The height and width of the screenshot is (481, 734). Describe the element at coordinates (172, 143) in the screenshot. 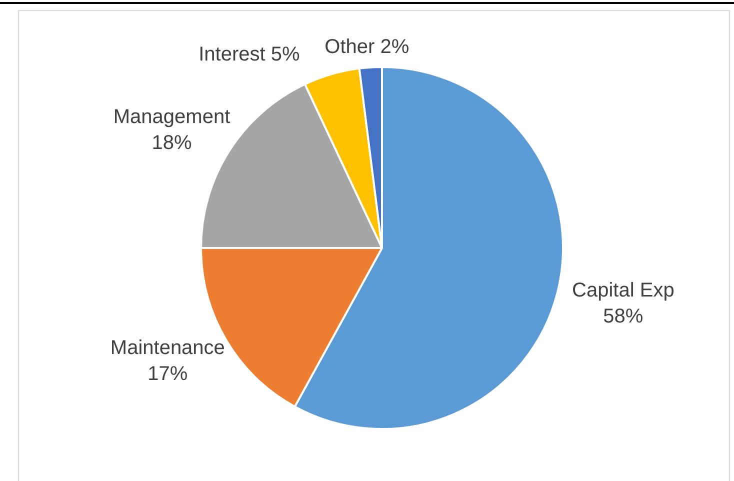

I see `data-label: 18%` at that location.